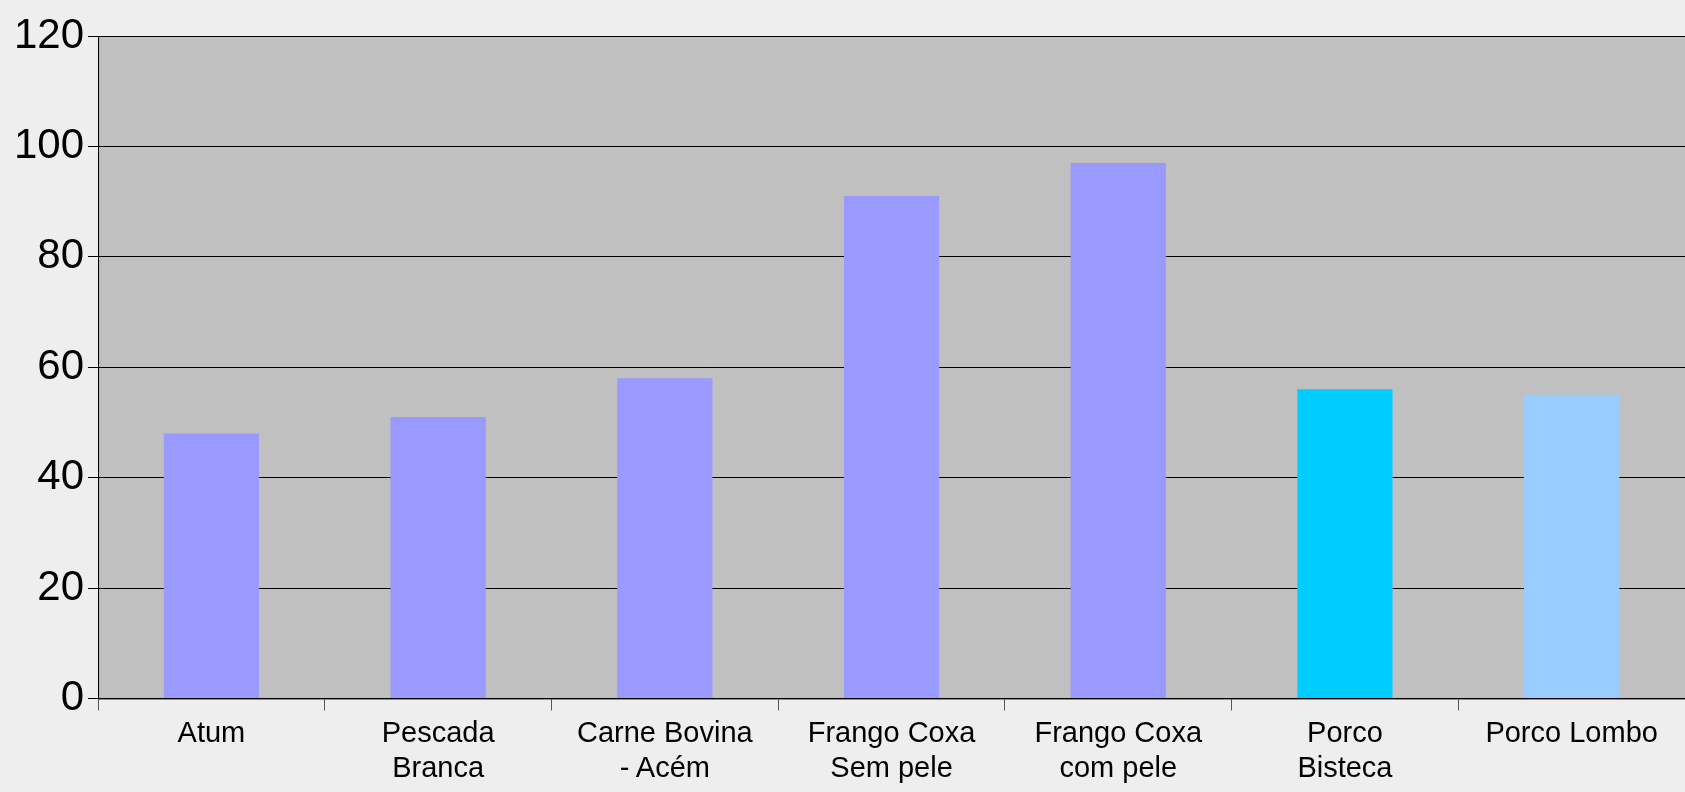 This screenshot has height=792, width=1685. I want to click on y-tick-label: 40, so click(61, 475).